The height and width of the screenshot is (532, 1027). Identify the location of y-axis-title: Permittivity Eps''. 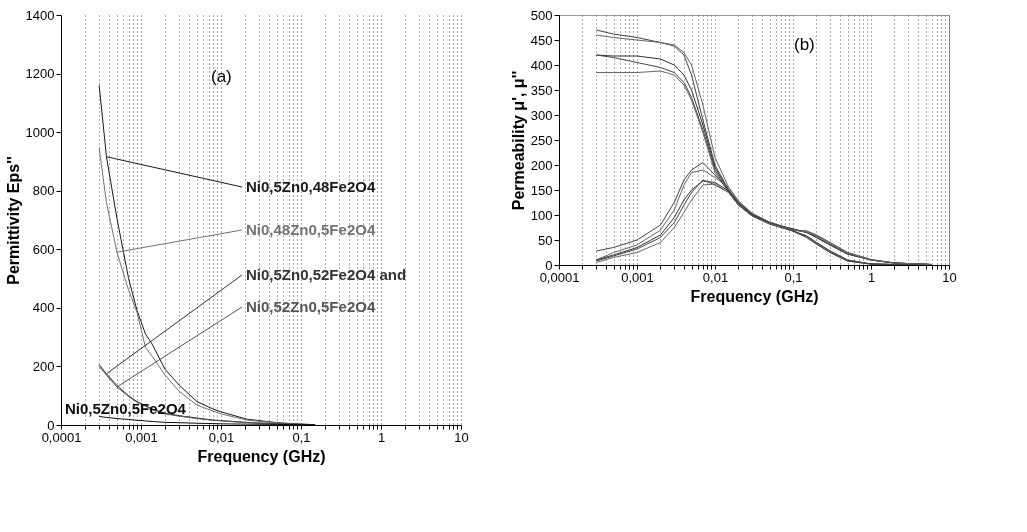
(13, 220).